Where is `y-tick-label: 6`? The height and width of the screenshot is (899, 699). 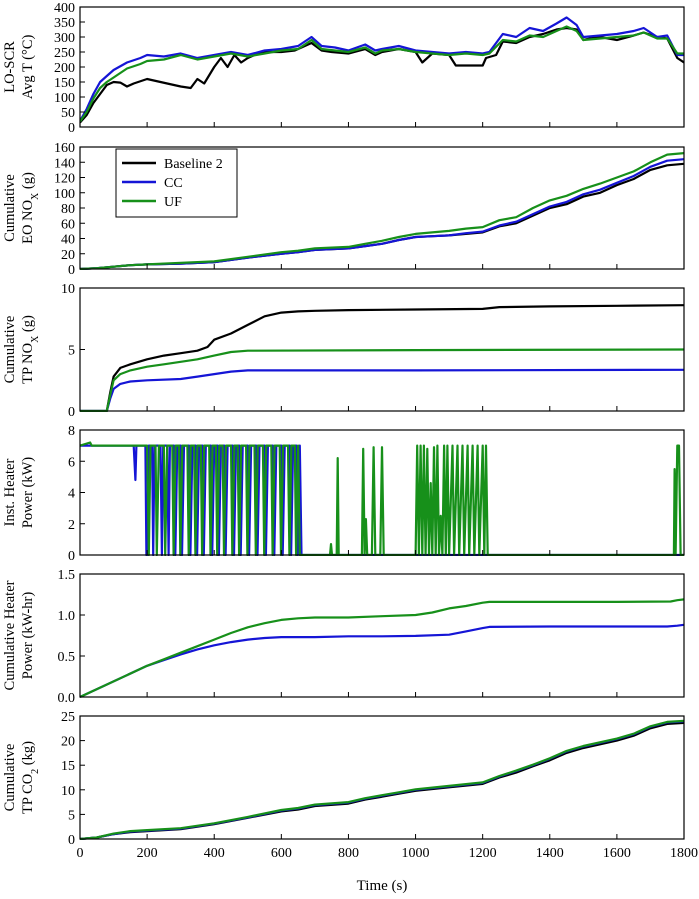
y-tick-label: 6 is located at coordinates (71, 462).